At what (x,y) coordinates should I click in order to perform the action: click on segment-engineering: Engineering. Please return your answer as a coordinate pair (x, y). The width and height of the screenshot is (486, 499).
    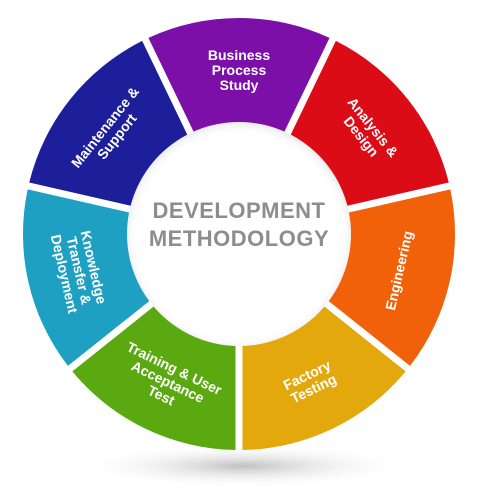
    Looking at the image, I should click on (390, 277).